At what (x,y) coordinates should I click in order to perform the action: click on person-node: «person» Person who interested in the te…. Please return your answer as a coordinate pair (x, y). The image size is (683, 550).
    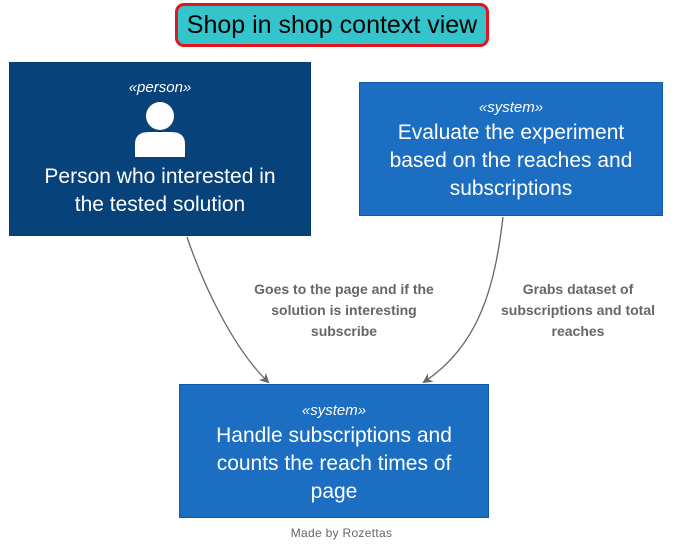
    Looking at the image, I should click on (160, 149).